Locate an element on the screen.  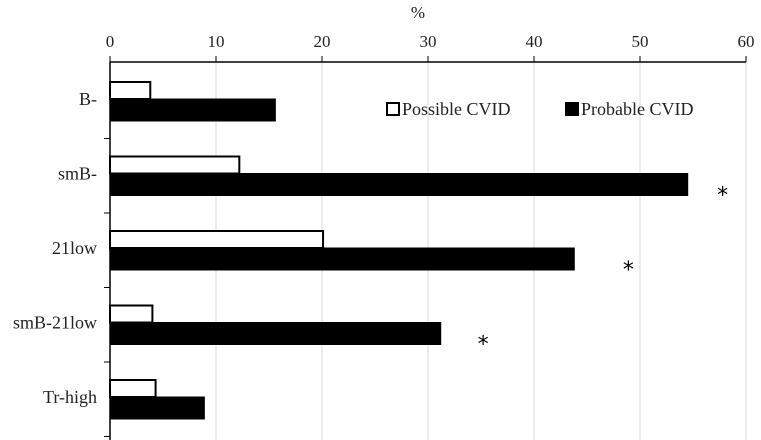
x-tick-label: 10 is located at coordinates (216, 41).